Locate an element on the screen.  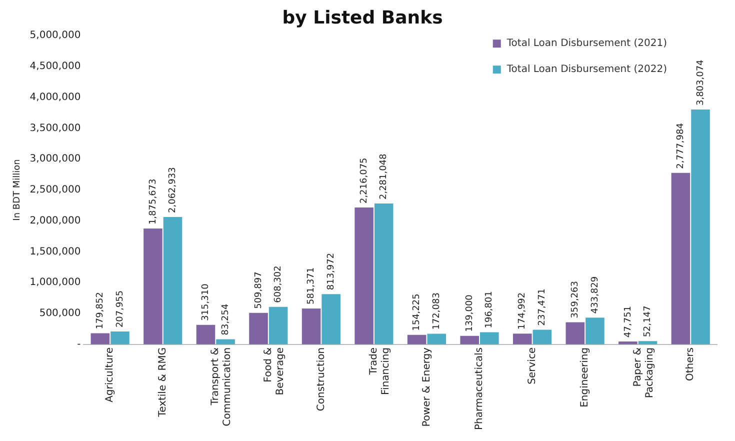
y-tick-label: 2,500,000 is located at coordinates (55, 190).